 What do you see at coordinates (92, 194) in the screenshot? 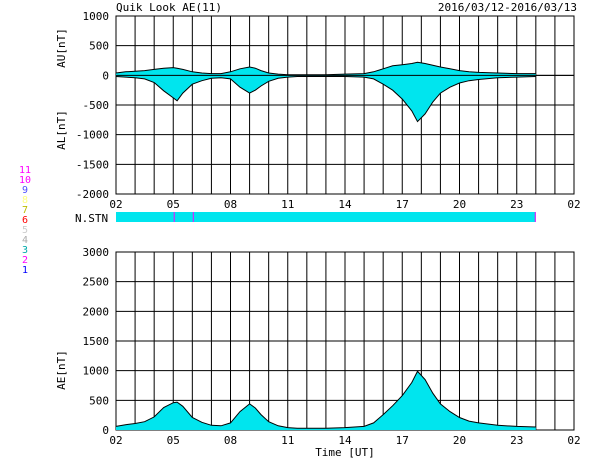
I see `au-al-ytick-label: -2000` at bounding box center [92, 194].